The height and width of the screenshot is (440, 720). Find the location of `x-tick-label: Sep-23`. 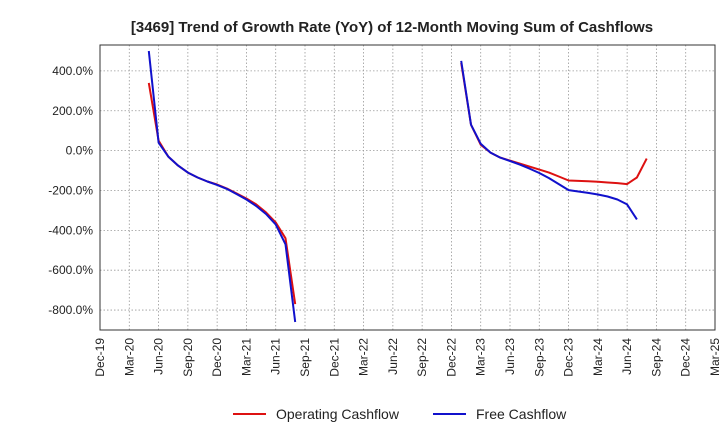

x-tick-label: Sep-23 is located at coordinates (539, 357).